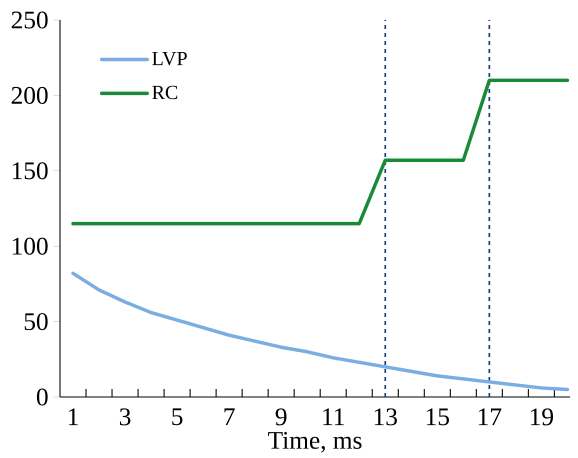 This screenshot has height=458, width=578. Describe the element at coordinates (437, 417) in the screenshot. I see `x-tick-label: 15` at that location.